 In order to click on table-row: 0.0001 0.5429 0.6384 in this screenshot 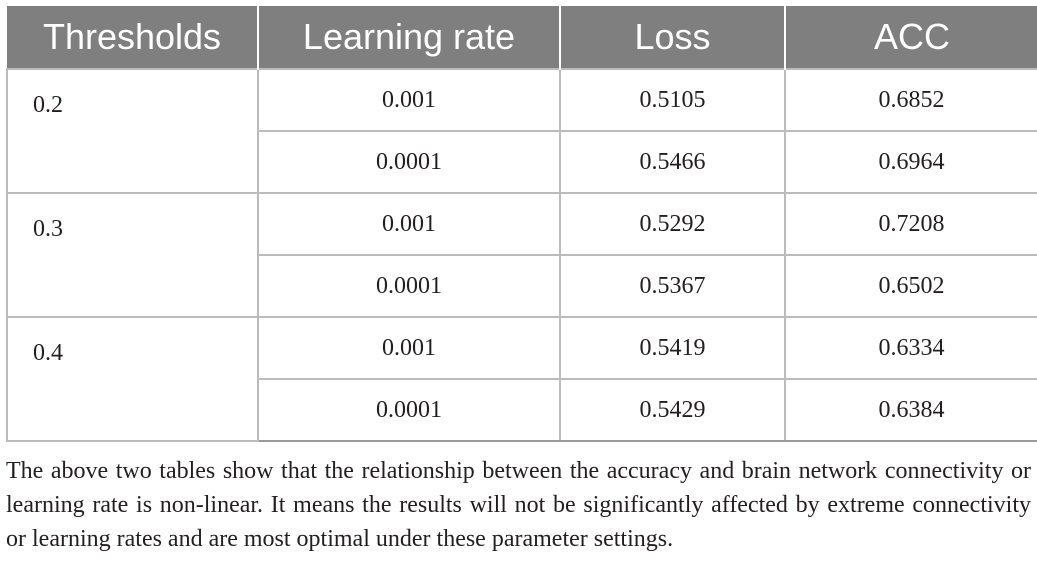, I will do `click(522, 410)`.